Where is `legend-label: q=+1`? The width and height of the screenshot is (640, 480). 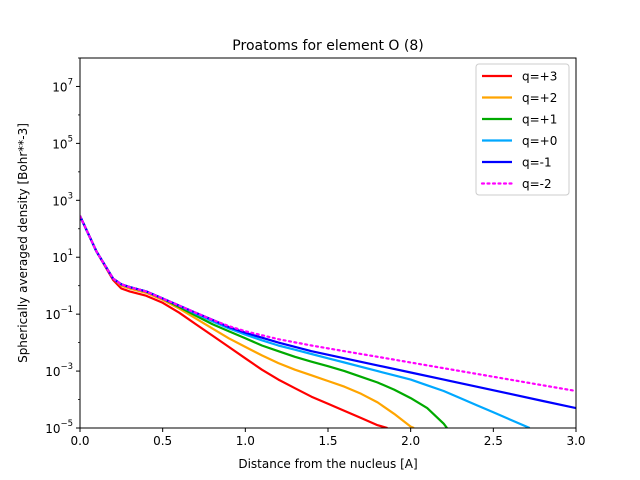 legend-label: q=+1 is located at coordinates (539, 120).